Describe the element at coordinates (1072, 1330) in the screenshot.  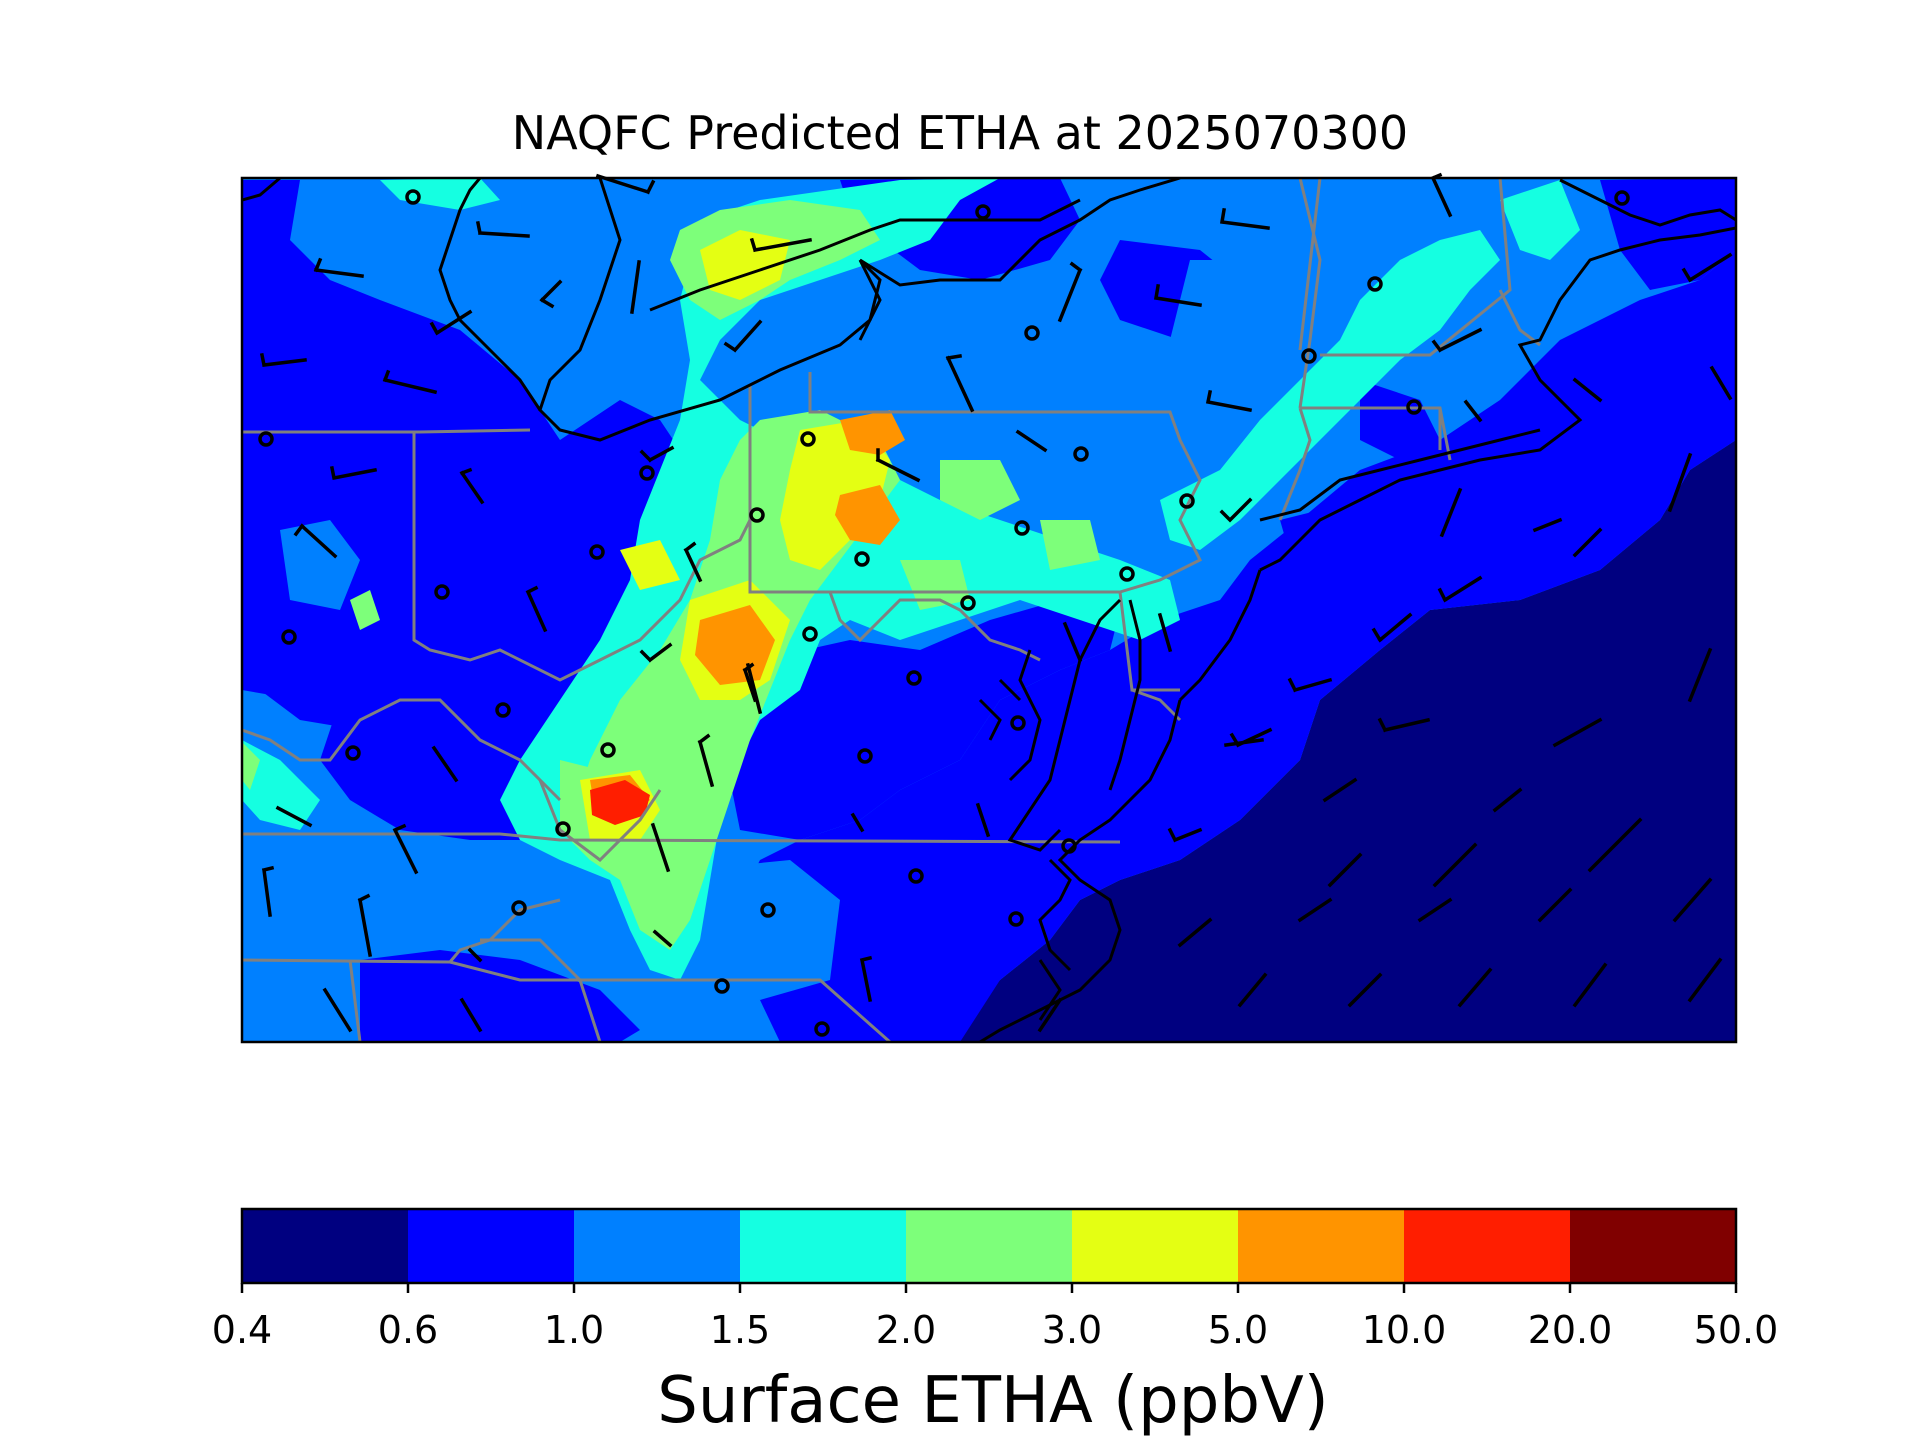
I see `colorbar-tick-label: 3.0` at that location.